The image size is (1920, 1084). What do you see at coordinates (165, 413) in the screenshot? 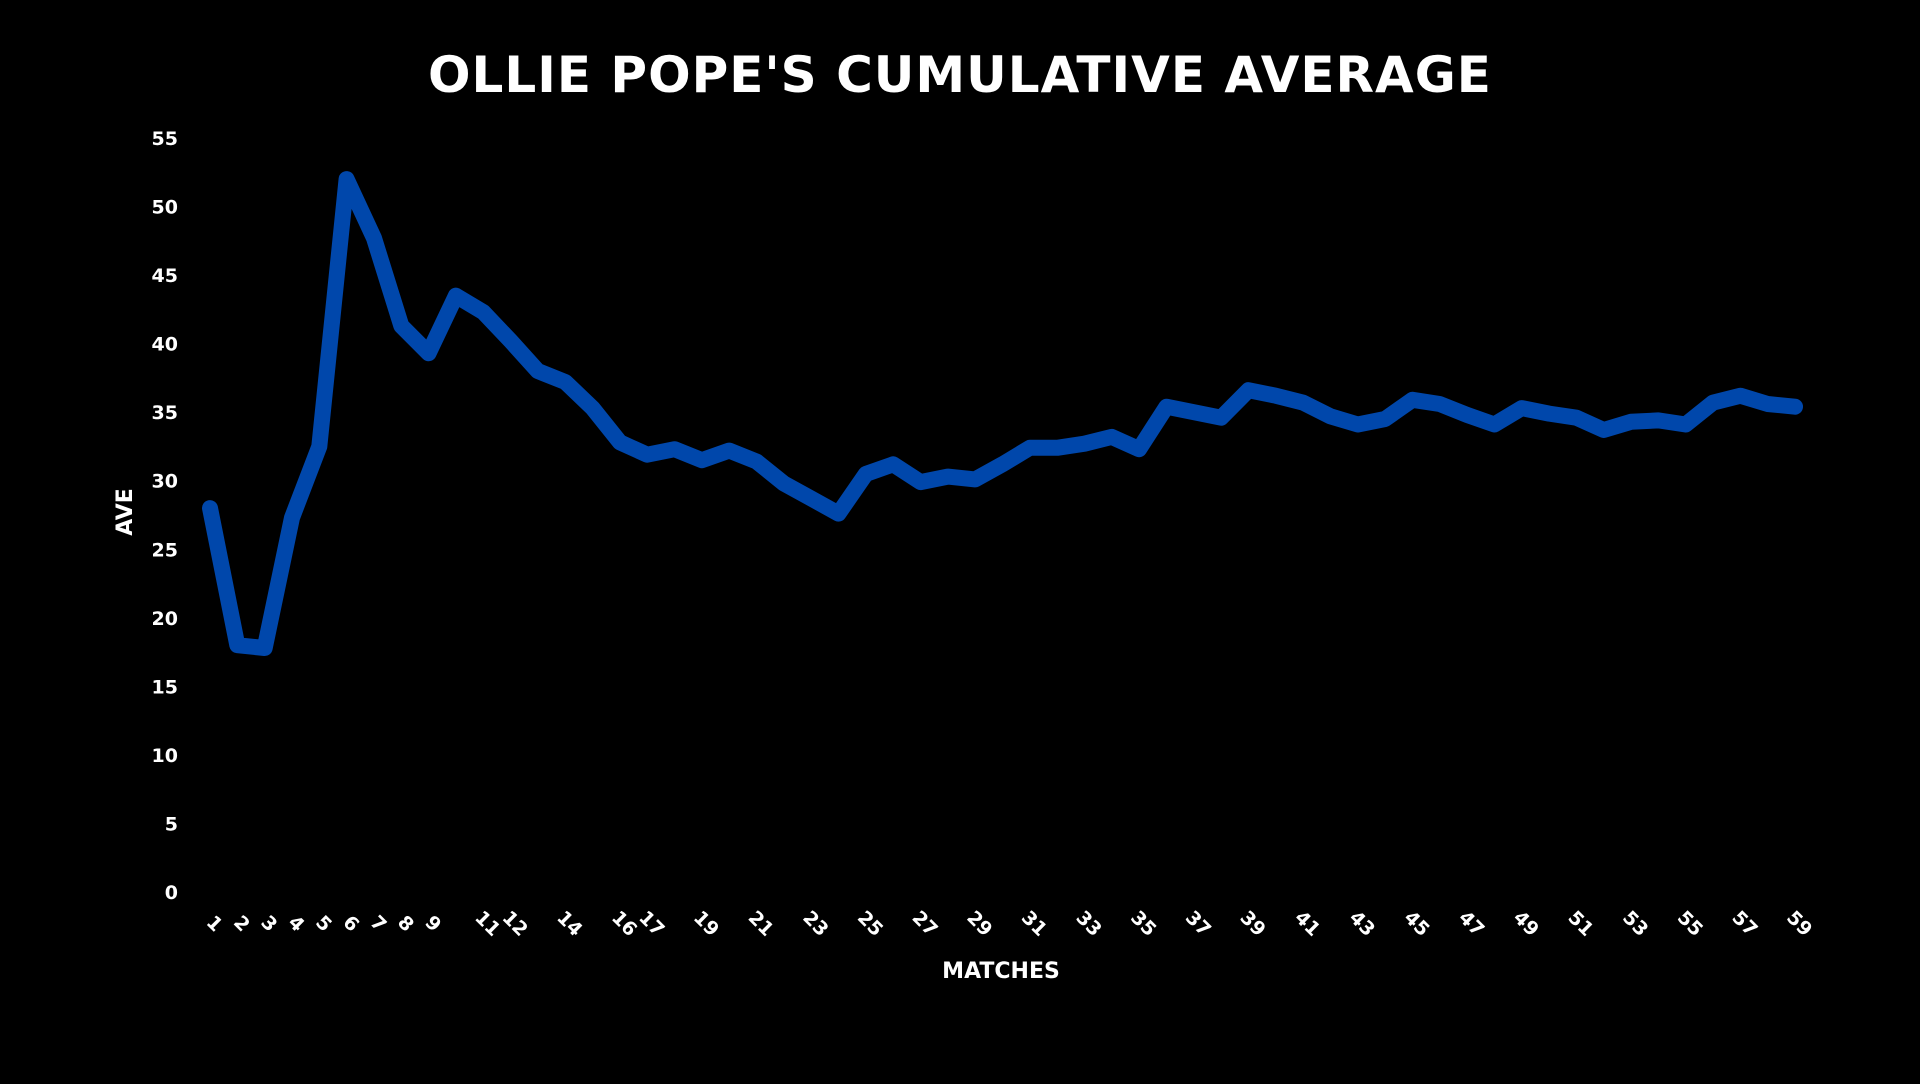
I see `y-tick-label: 35` at bounding box center [165, 413].